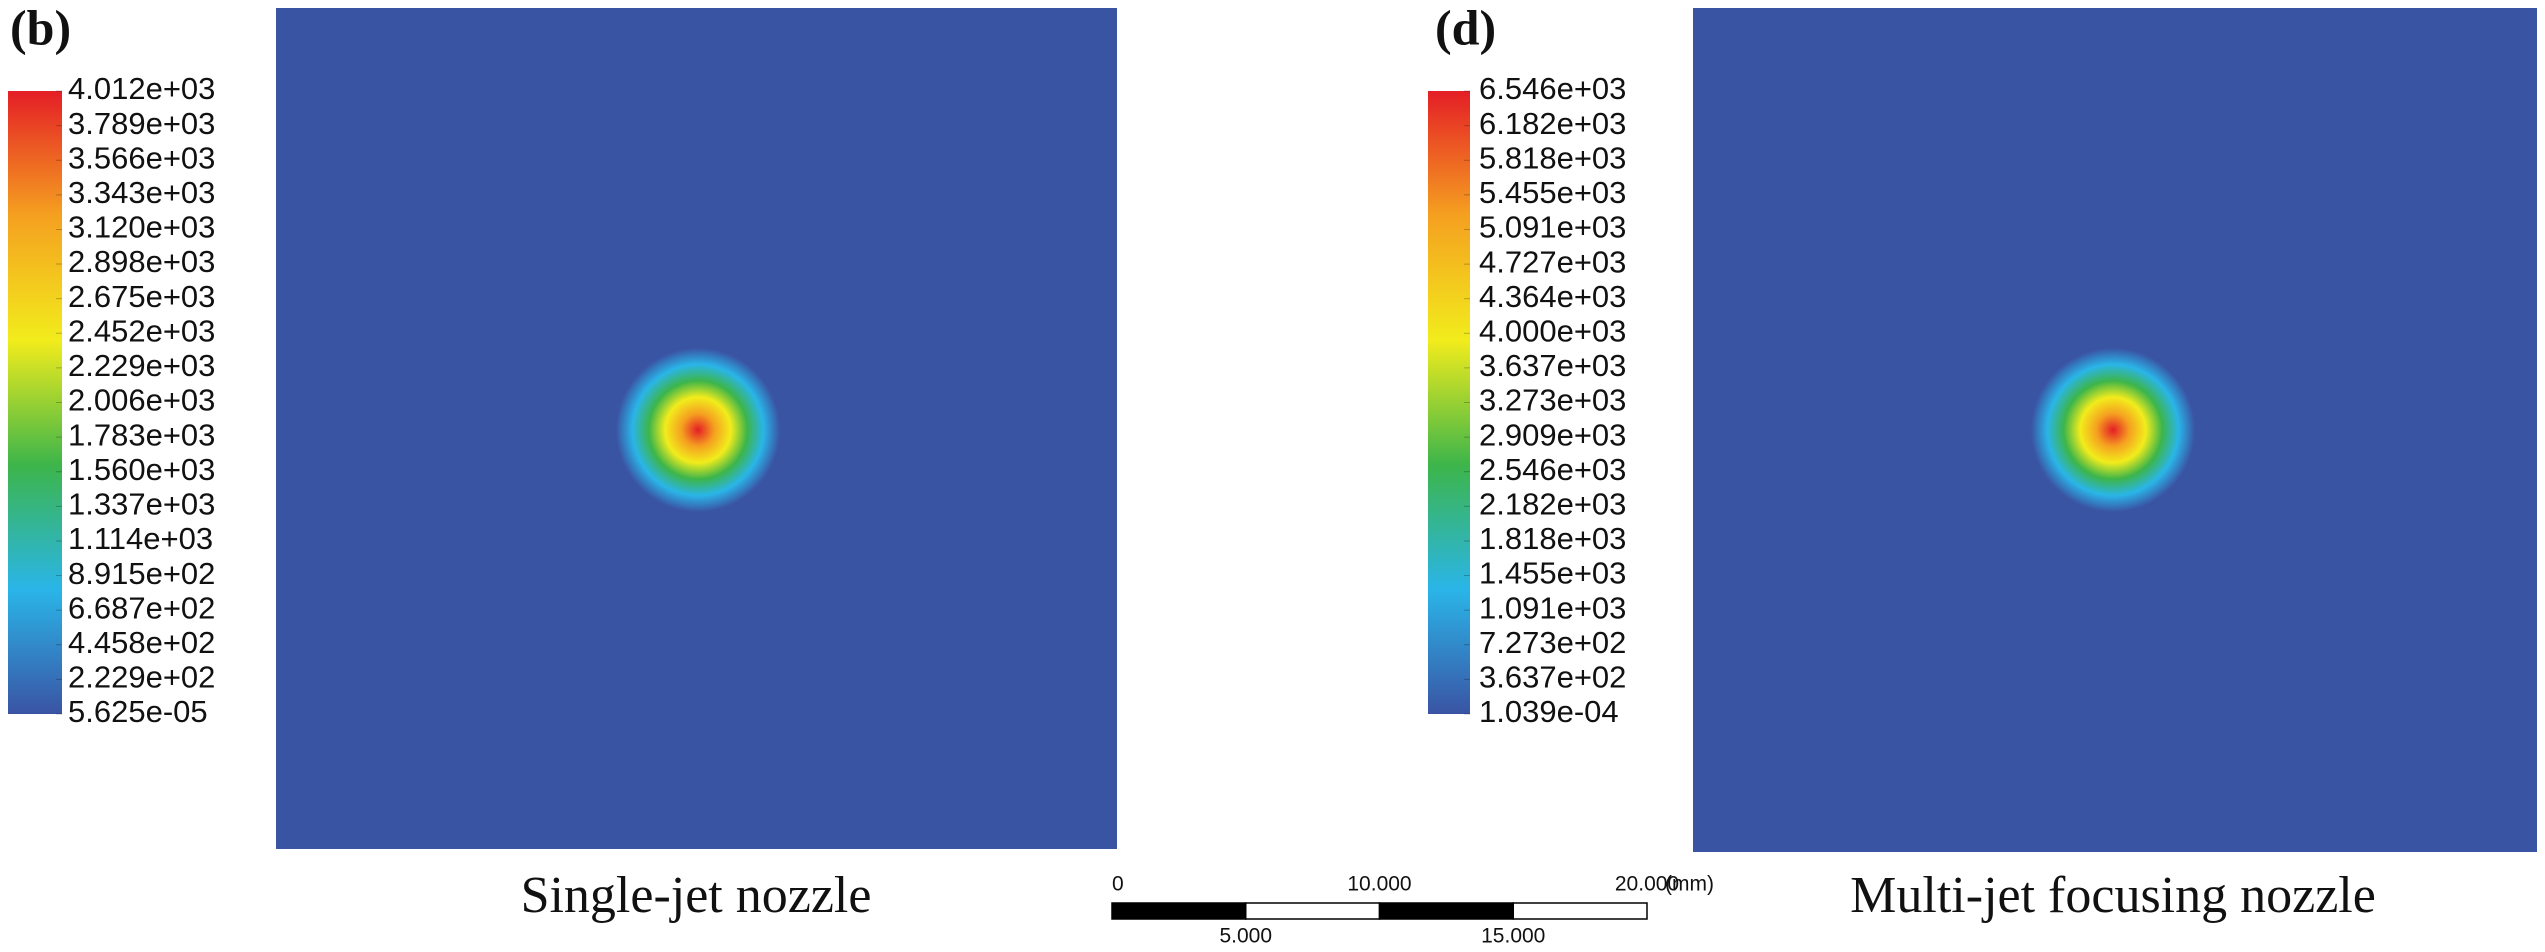  Describe the element at coordinates (141, 573) in the screenshot. I see `colorbar-tick-label: 8.915e+02` at that location.